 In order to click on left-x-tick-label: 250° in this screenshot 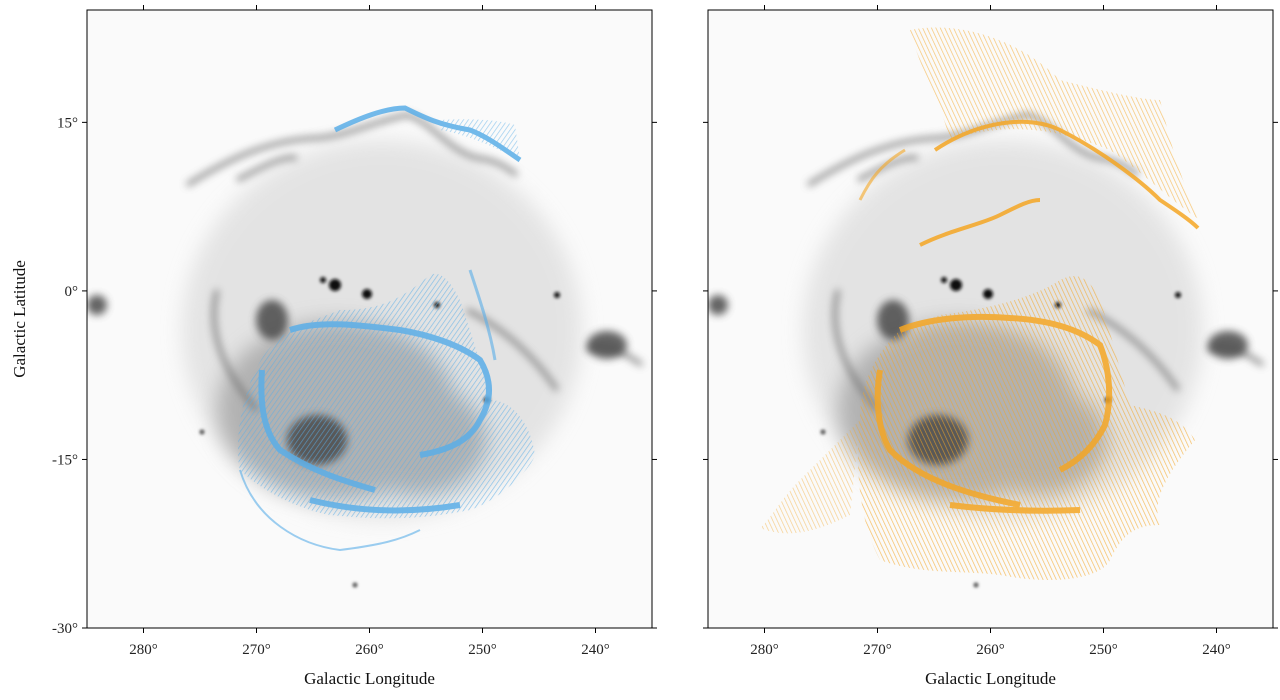, I will do `click(482, 650)`.